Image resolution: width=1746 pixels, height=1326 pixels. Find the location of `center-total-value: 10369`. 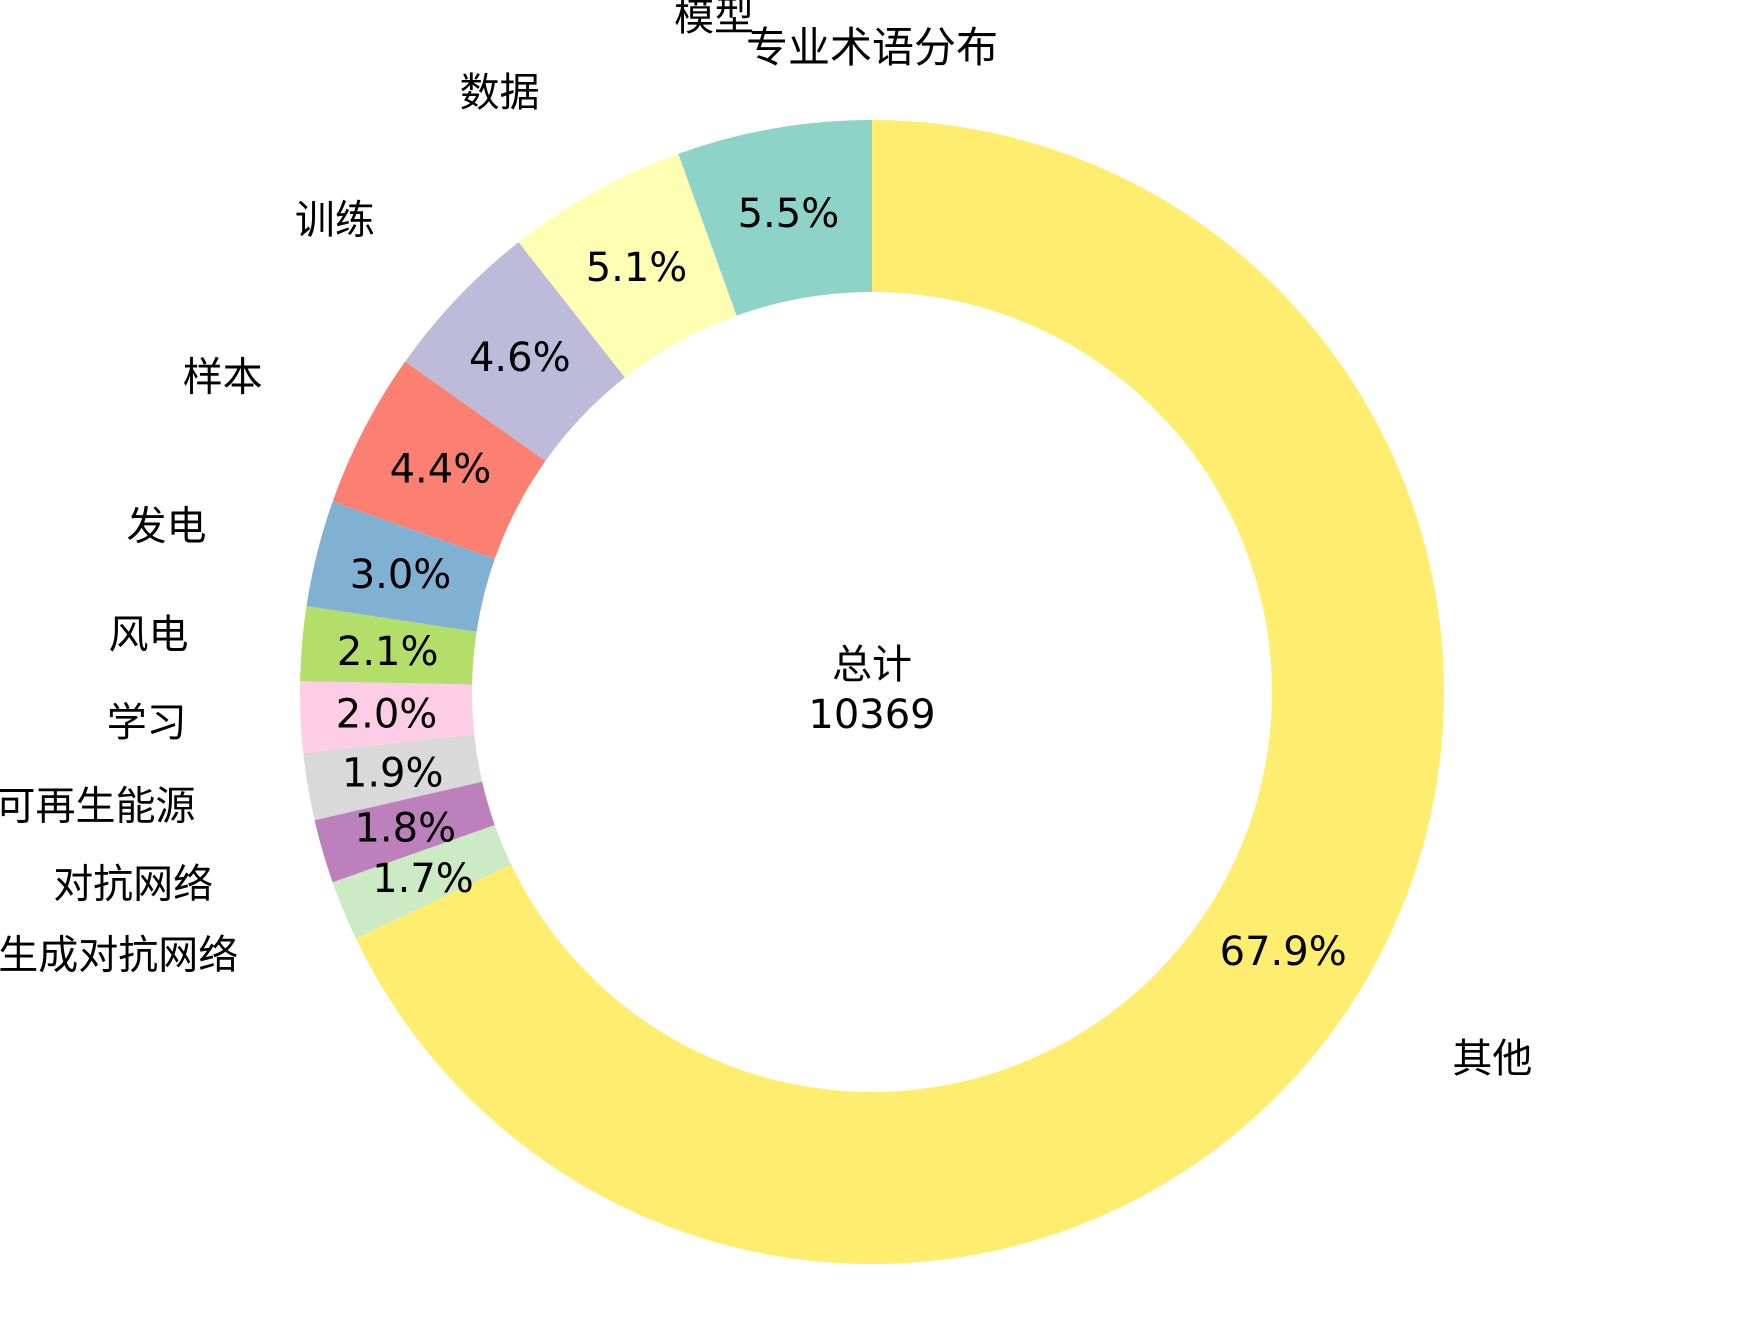

center-total-value: 10369 is located at coordinates (871, 715).